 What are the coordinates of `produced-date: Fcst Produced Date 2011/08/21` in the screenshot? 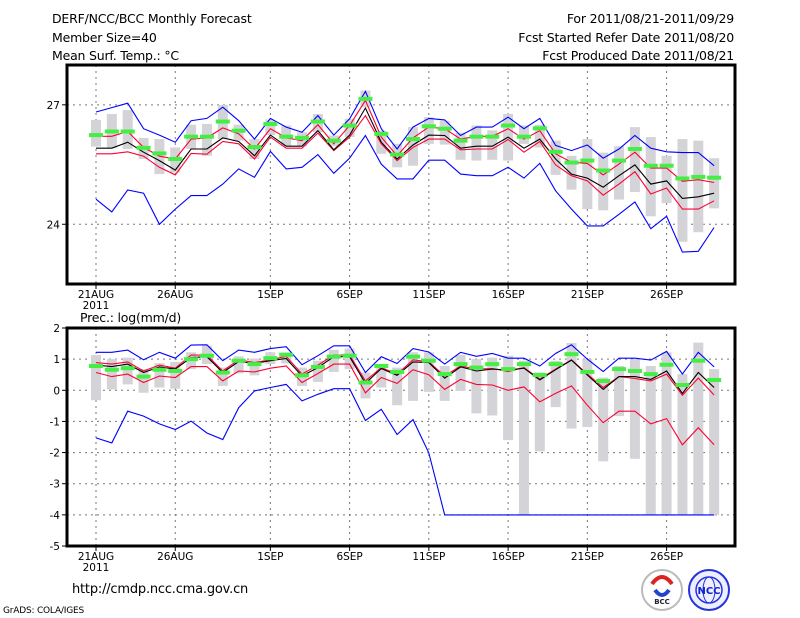 It's located at (638, 55).